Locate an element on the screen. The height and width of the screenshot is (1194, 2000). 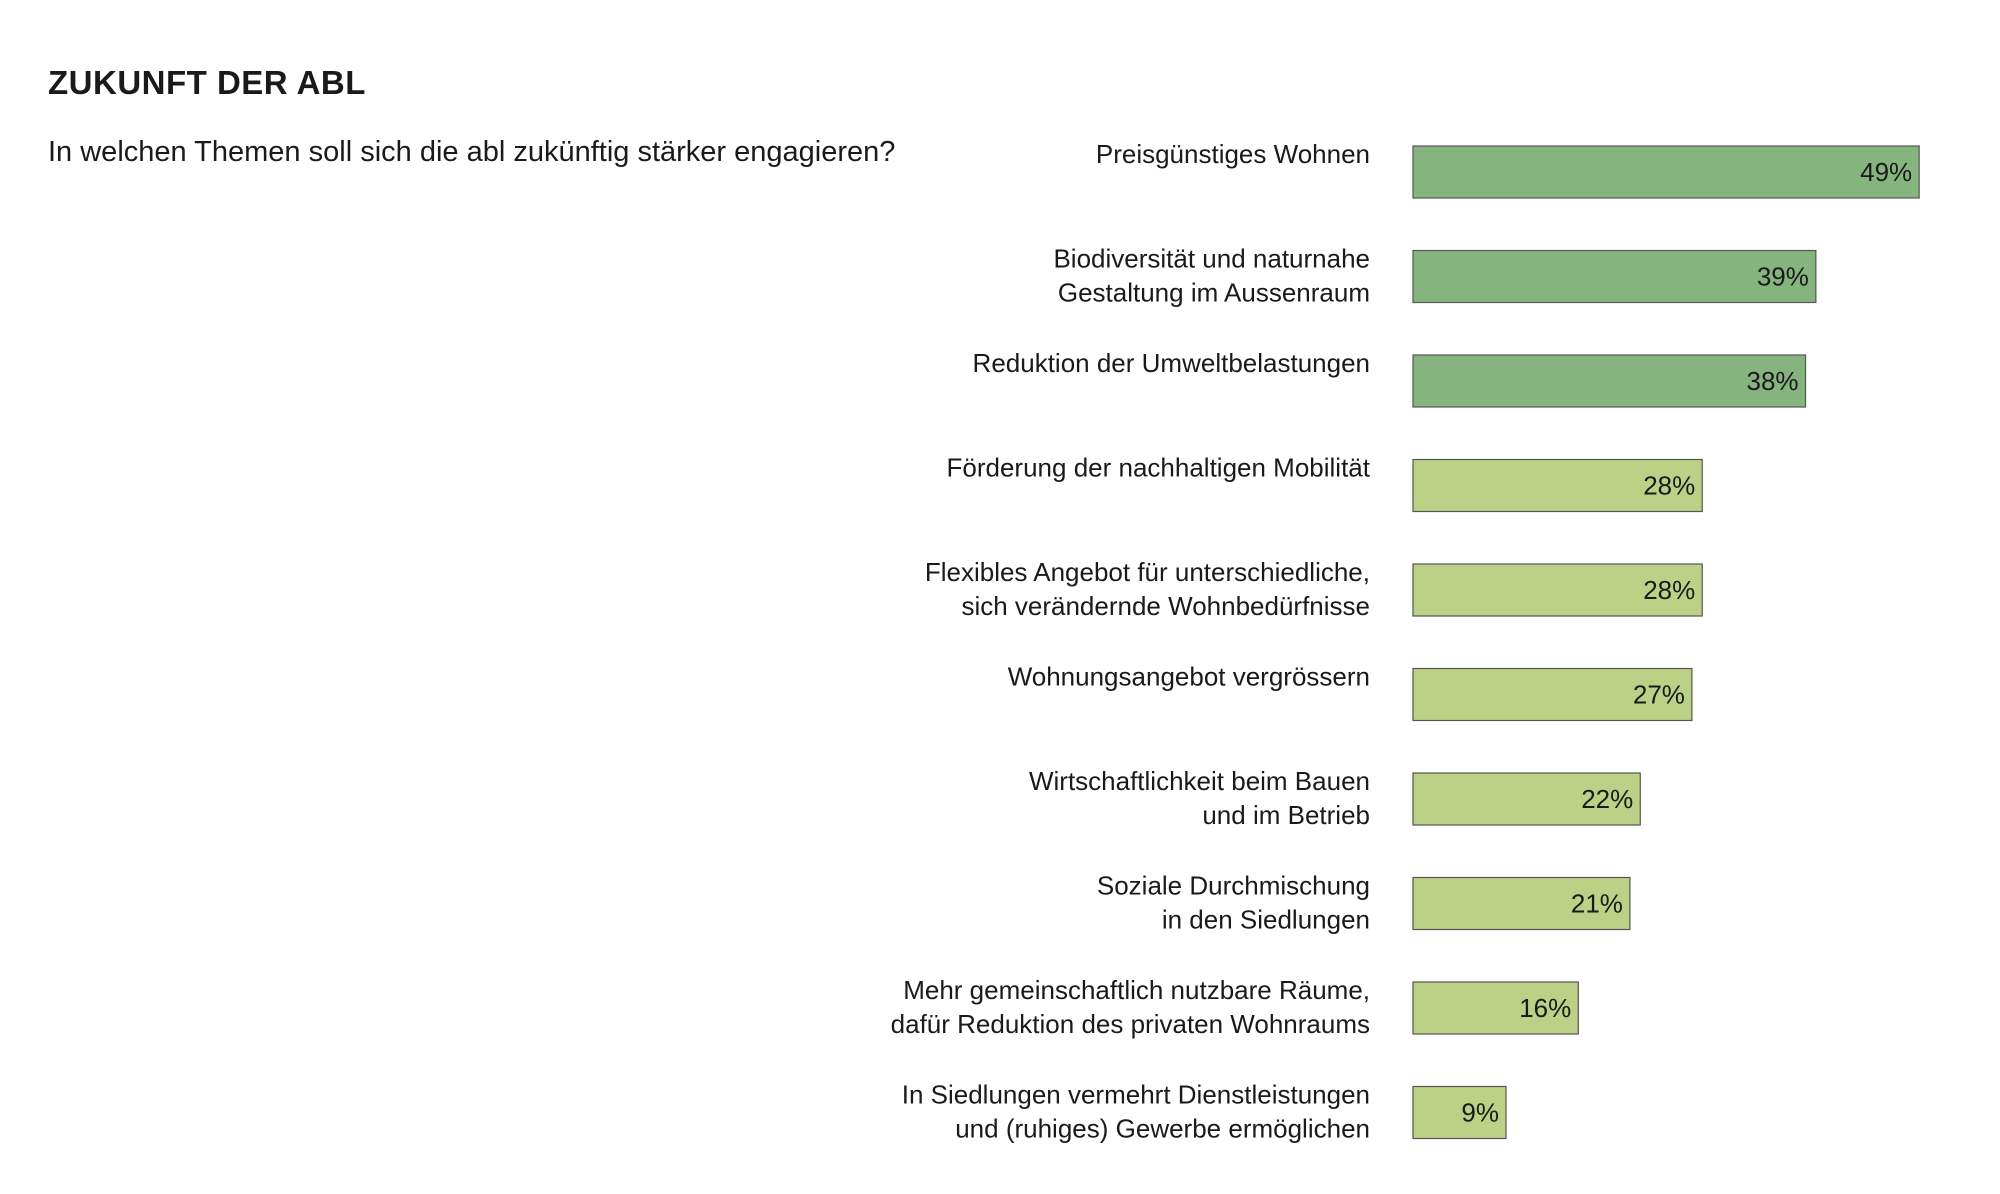
bar-value-label: 49% is located at coordinates (1886, 172).